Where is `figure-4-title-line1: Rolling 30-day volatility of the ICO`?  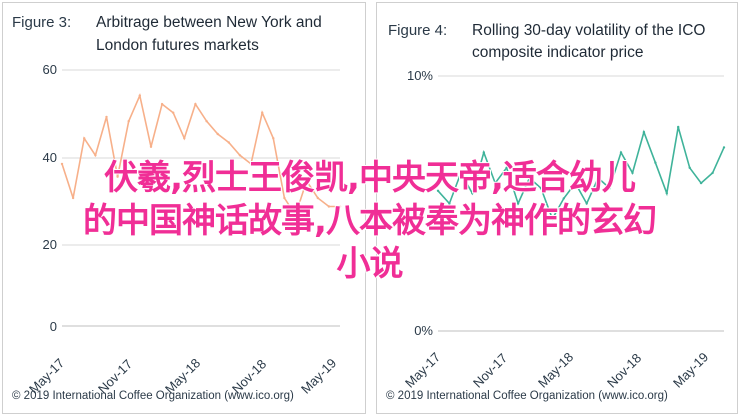
figure-4-title-line1: Rolling 30-day volatility of the ICO is located at coordinates (589, 30).